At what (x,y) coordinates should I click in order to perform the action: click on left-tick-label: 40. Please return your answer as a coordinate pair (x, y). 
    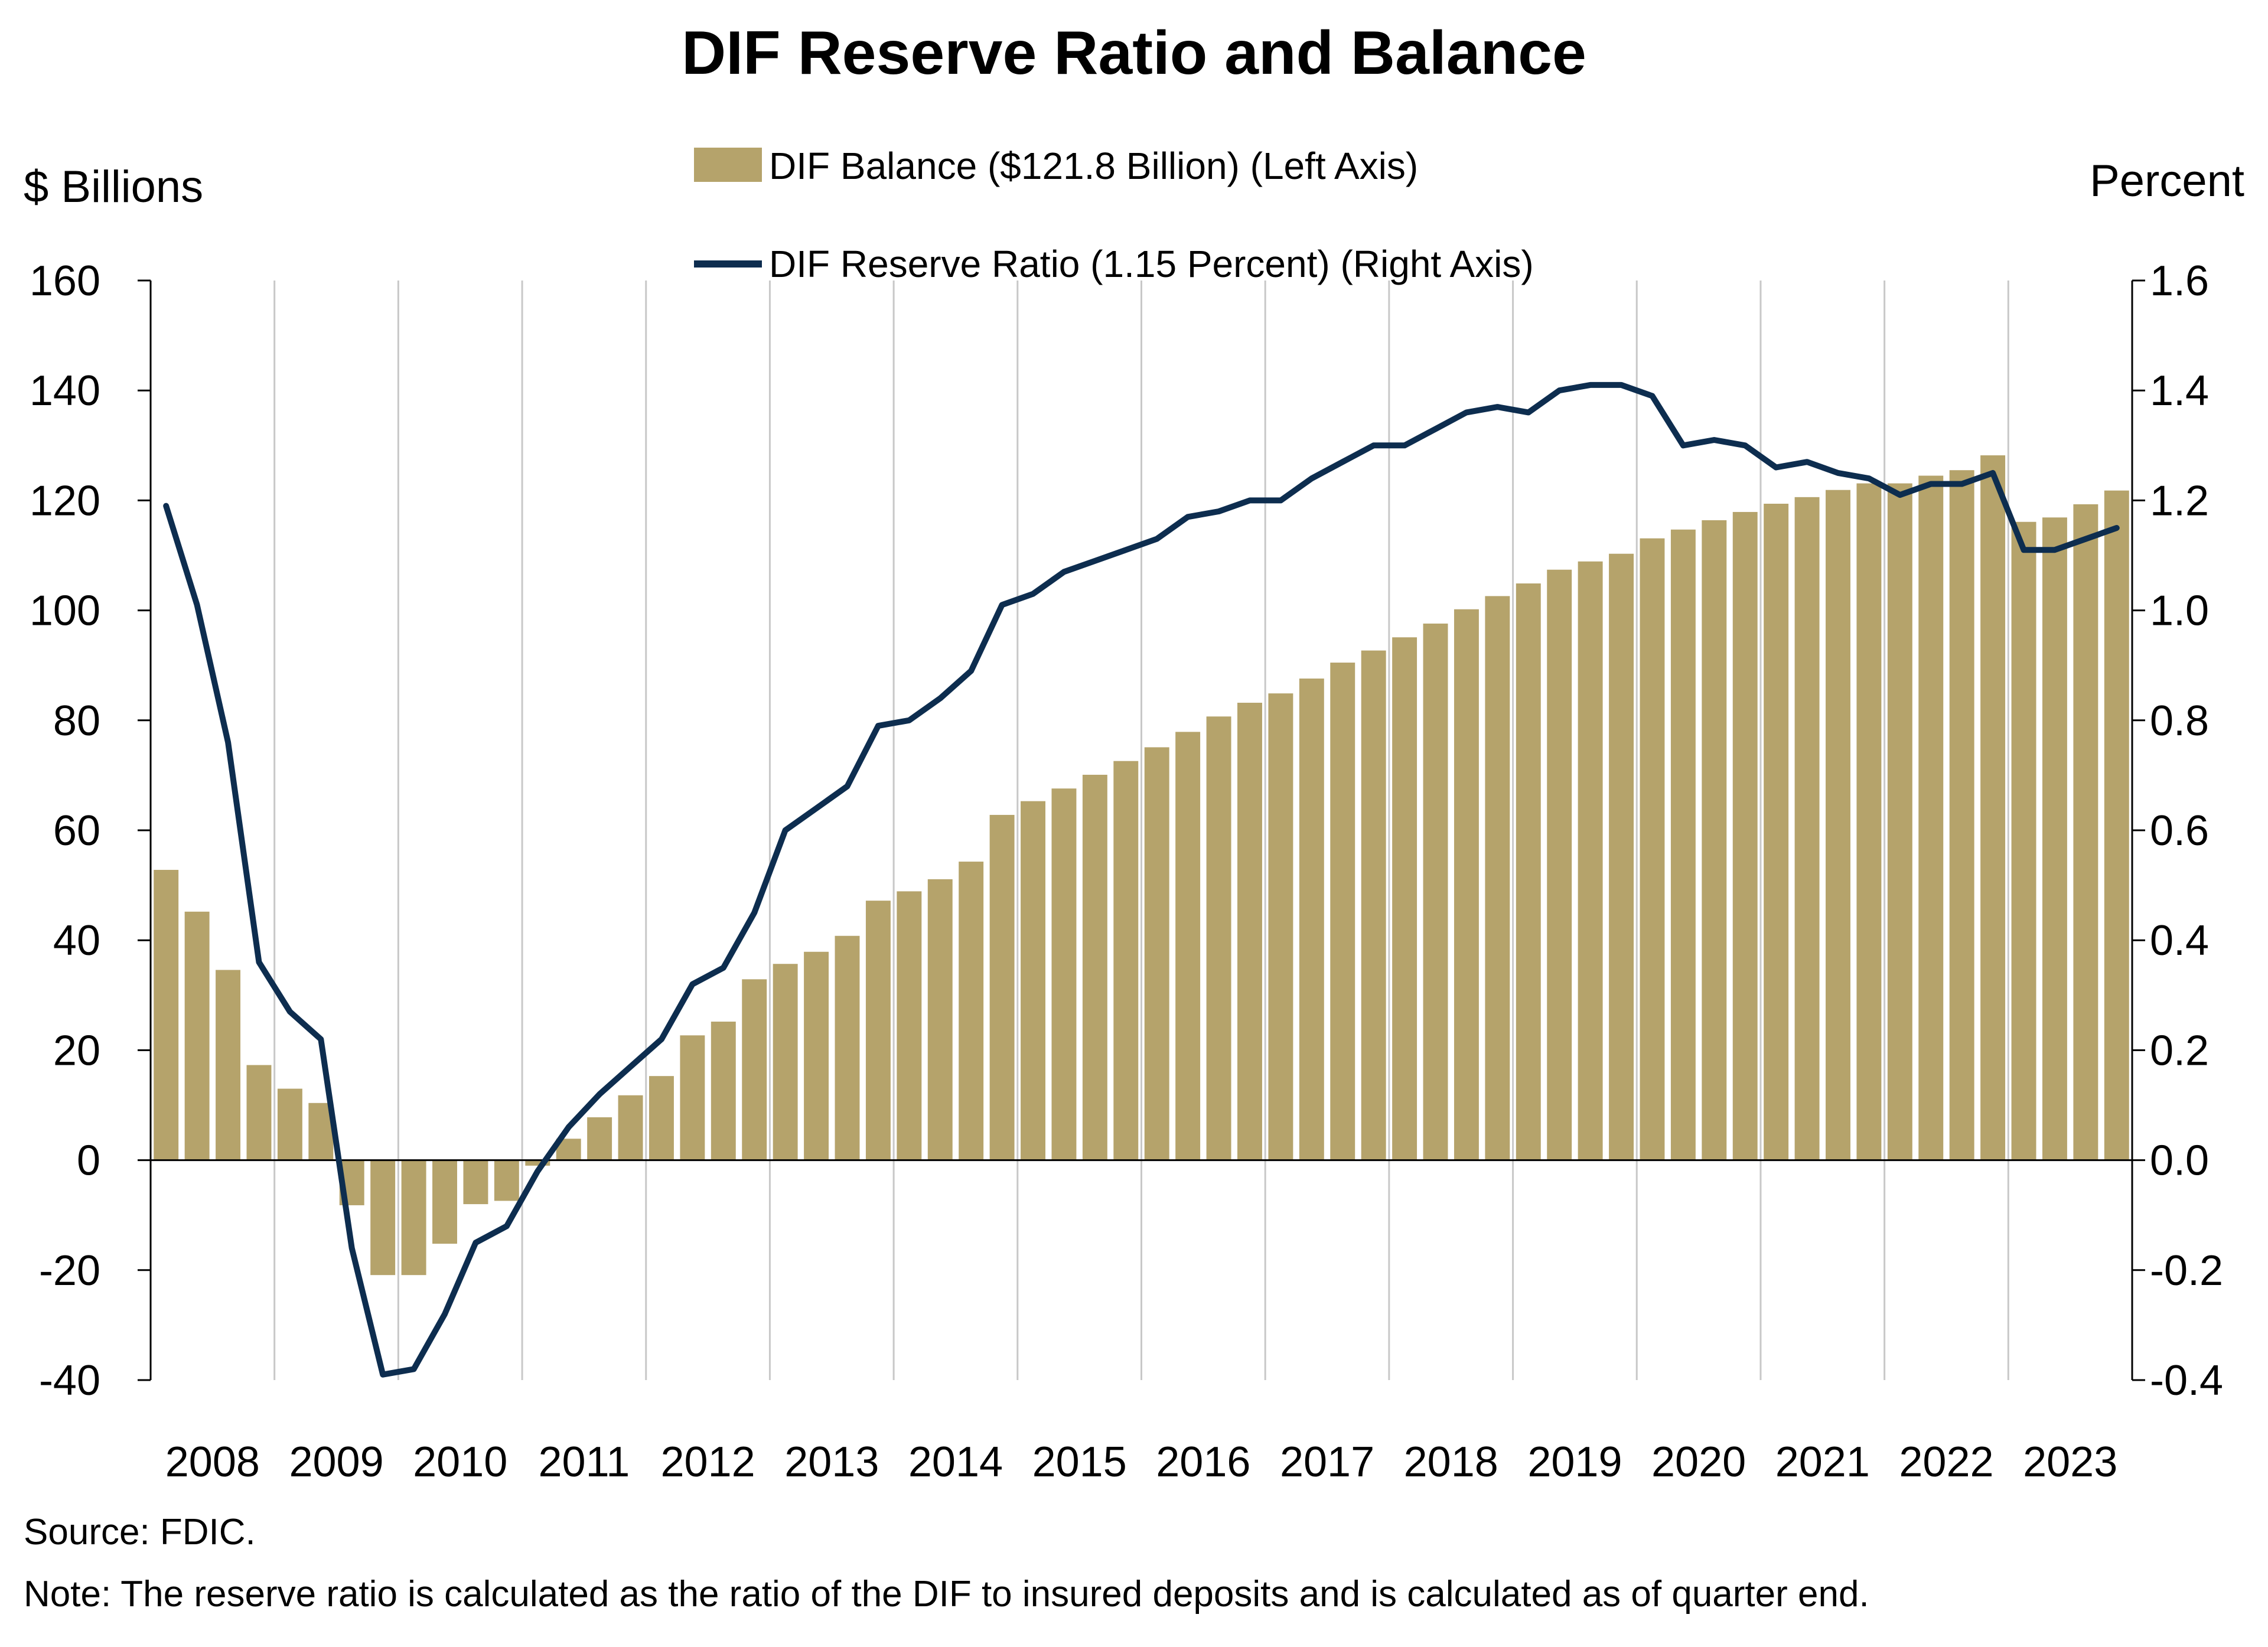
    Looking at the image, I should click on (76, 941).